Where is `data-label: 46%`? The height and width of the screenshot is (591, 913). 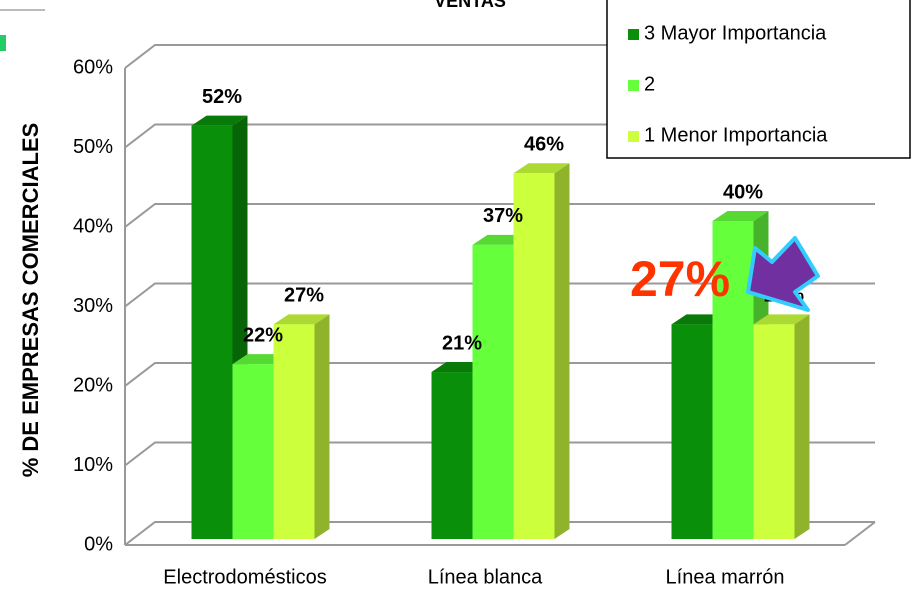 data-label: 46% is located at coordinates (544, 145).